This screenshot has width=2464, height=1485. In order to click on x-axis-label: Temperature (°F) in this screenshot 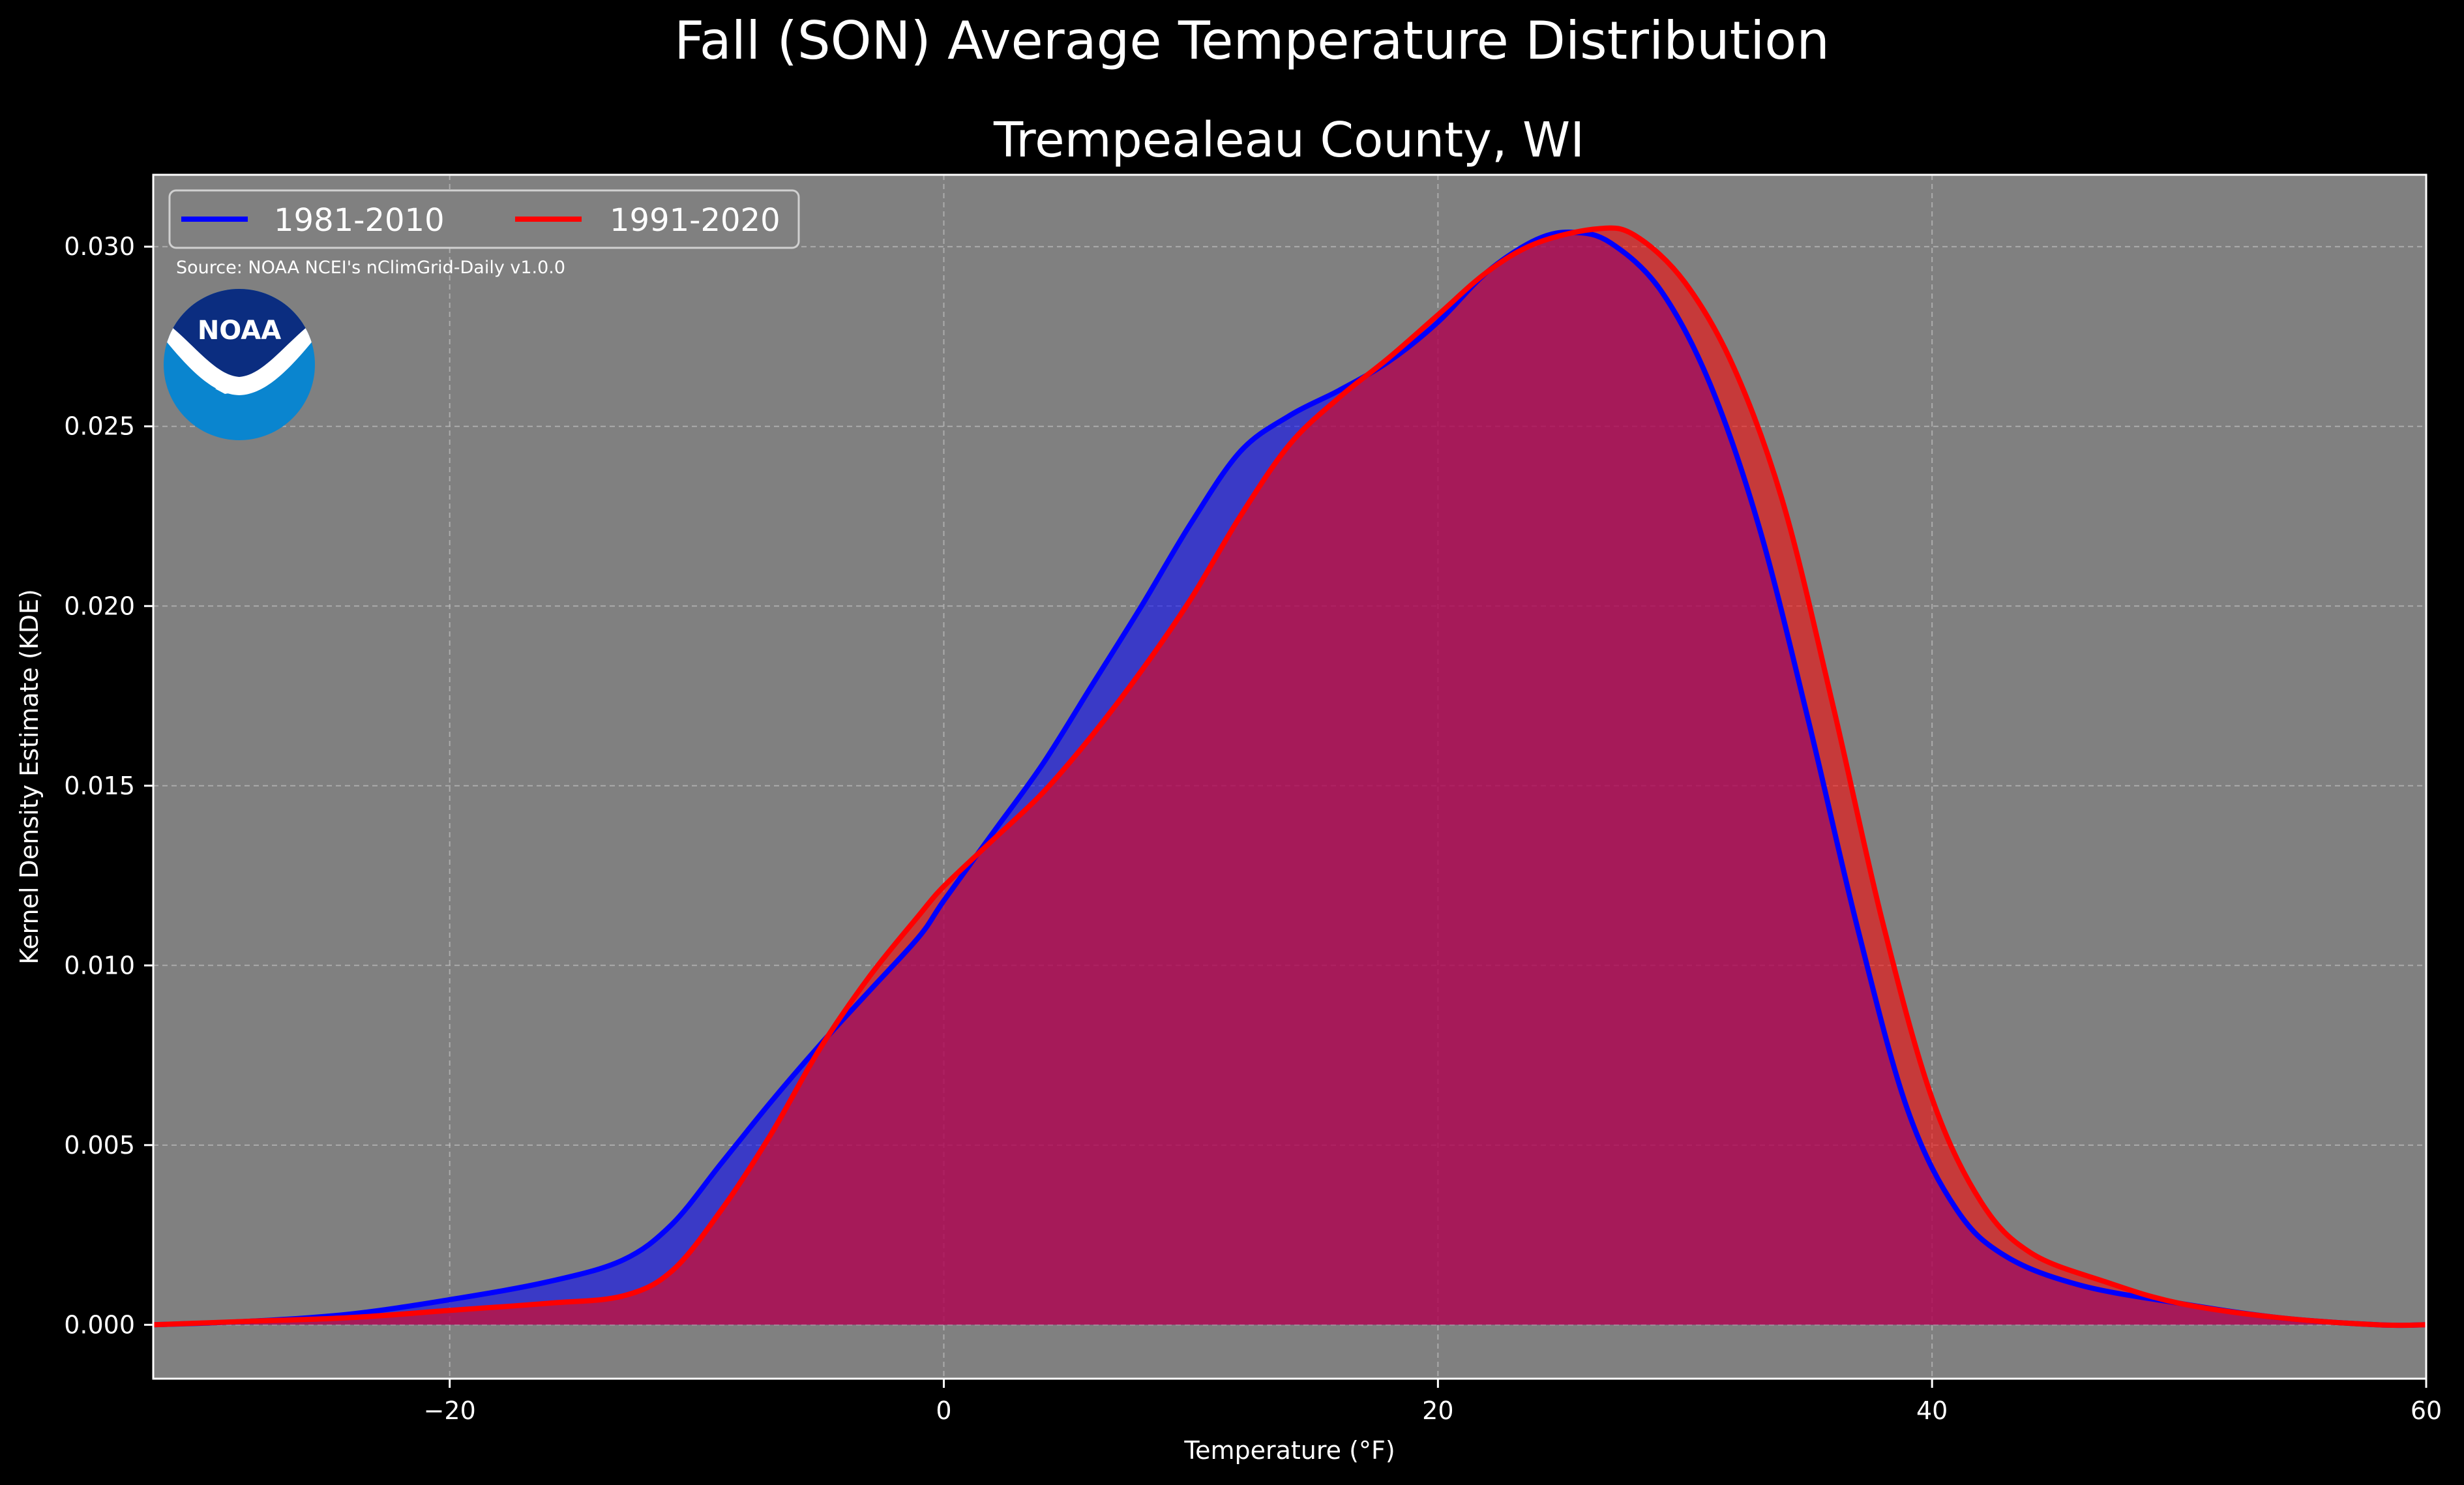, I will do `click(1289, 1451)`.